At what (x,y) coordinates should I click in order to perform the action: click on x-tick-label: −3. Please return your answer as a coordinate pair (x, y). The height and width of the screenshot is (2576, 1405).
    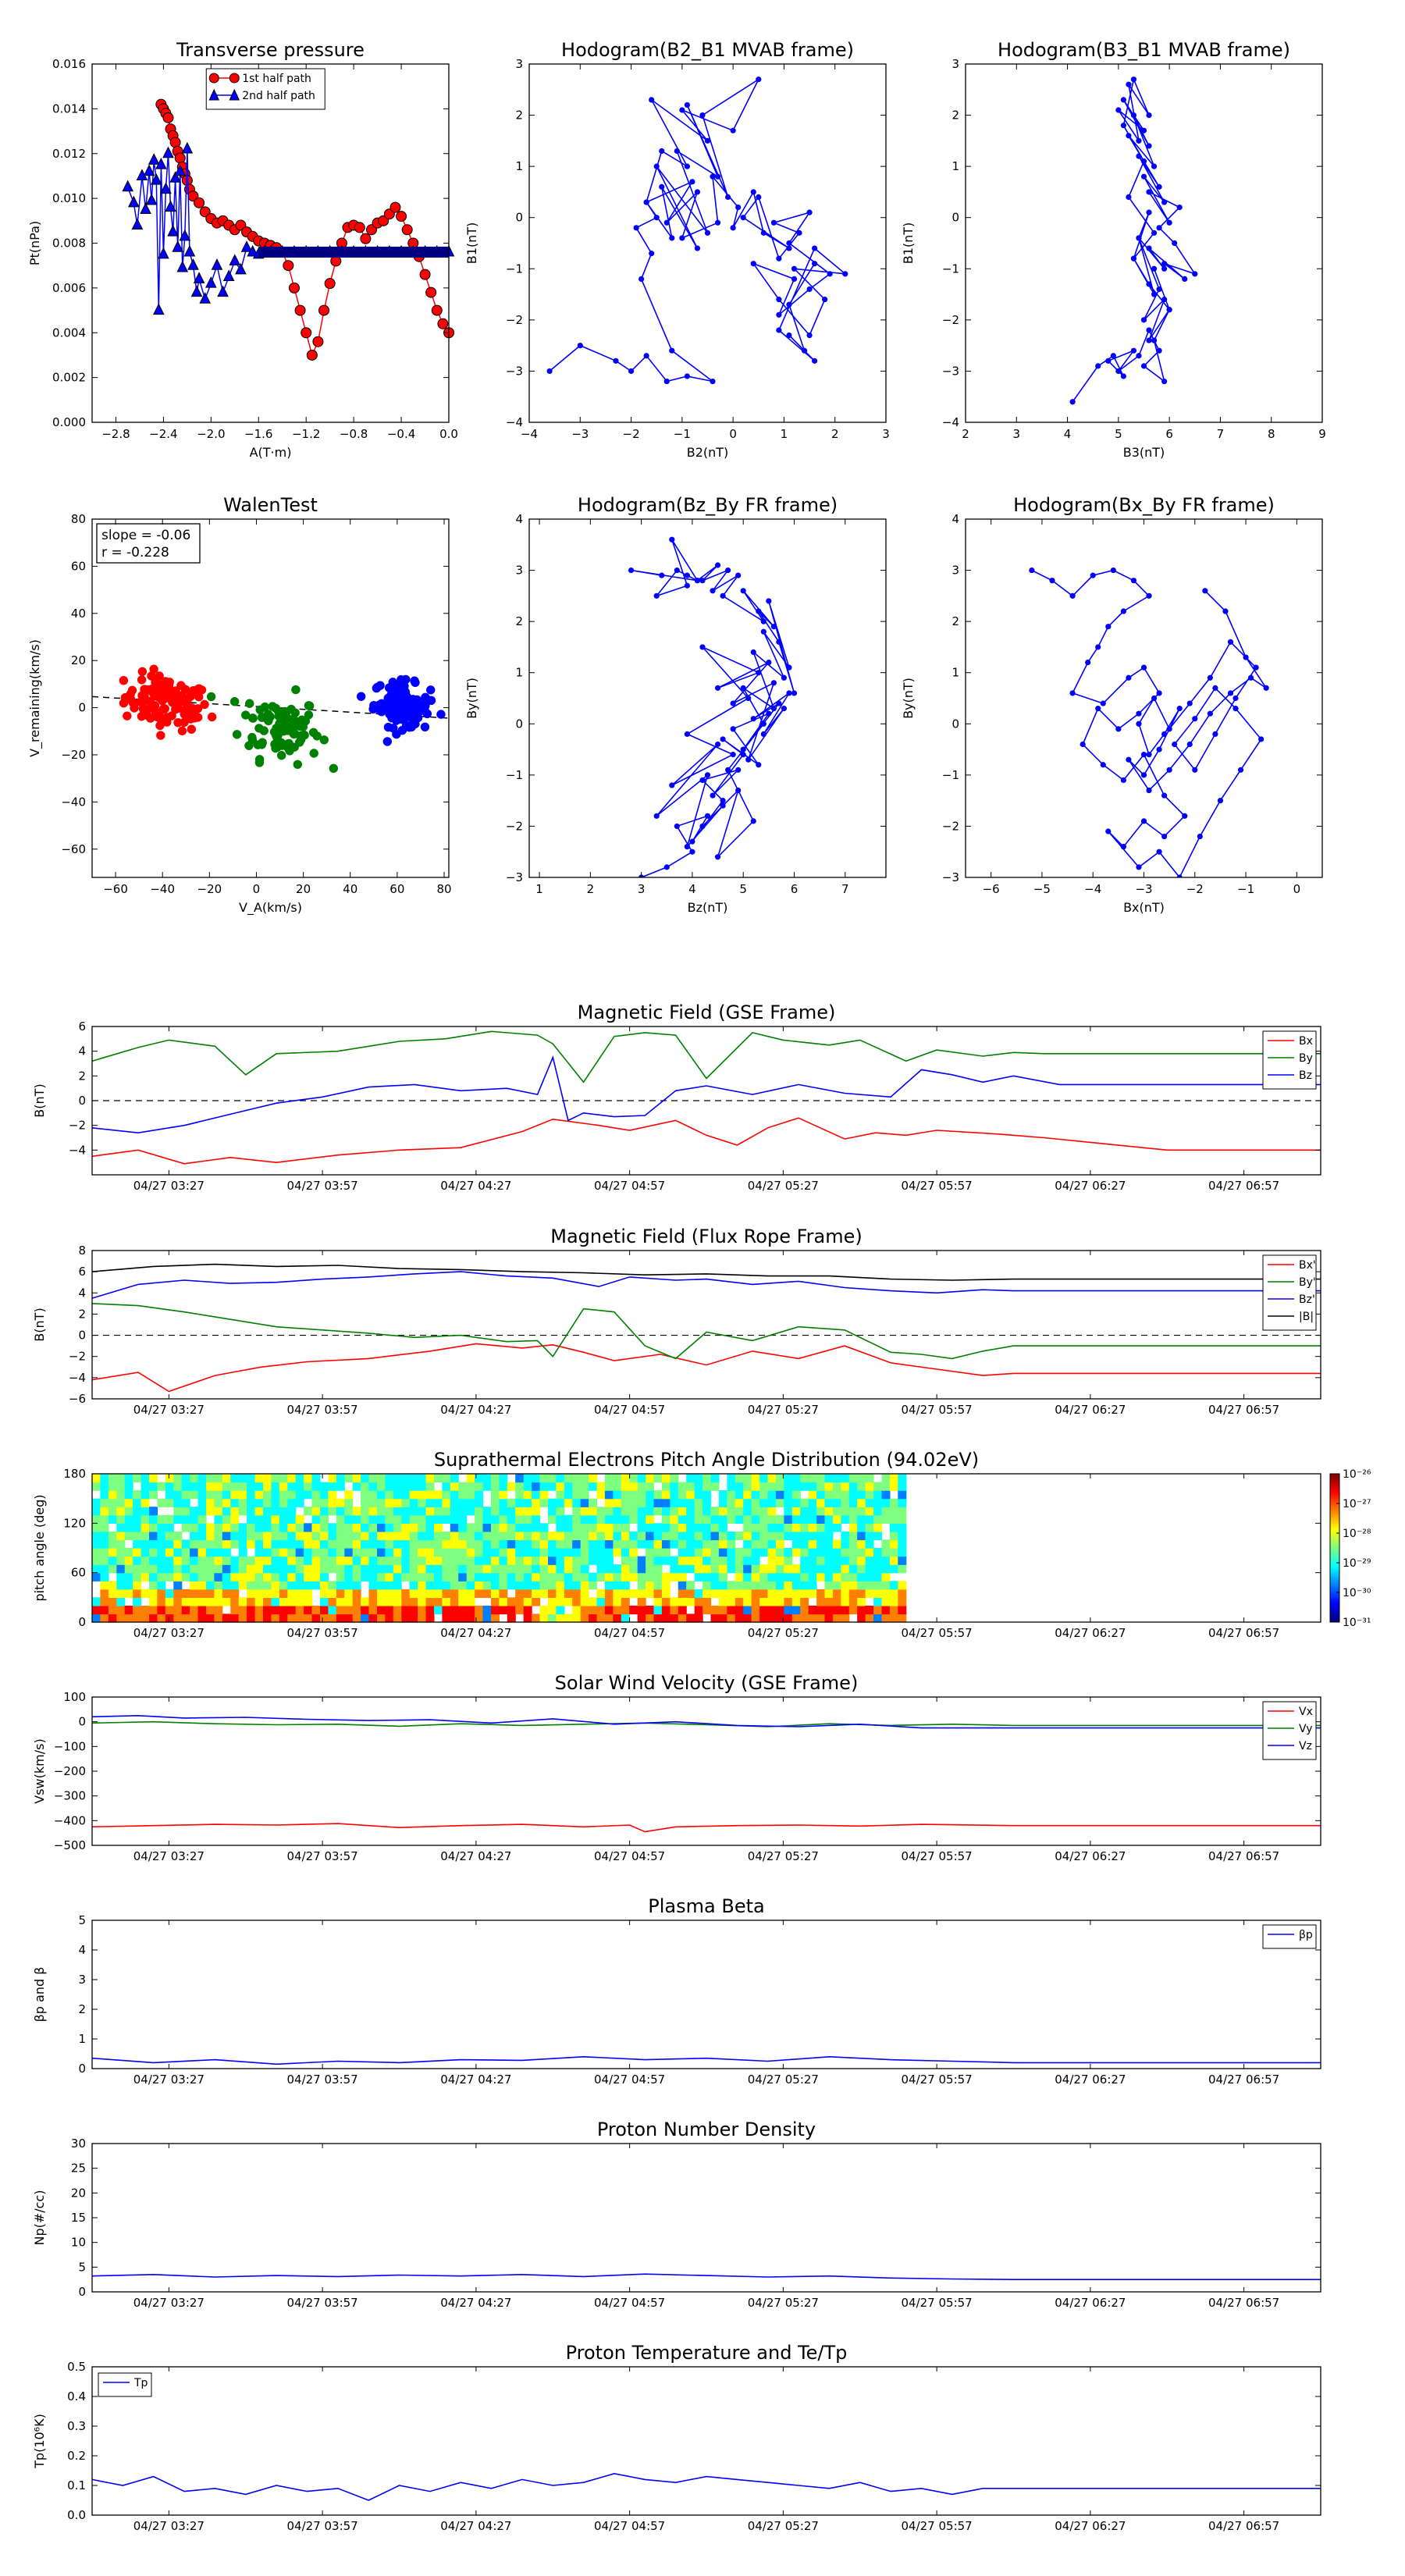
    Looking at the image, I should click on (1144, 889).